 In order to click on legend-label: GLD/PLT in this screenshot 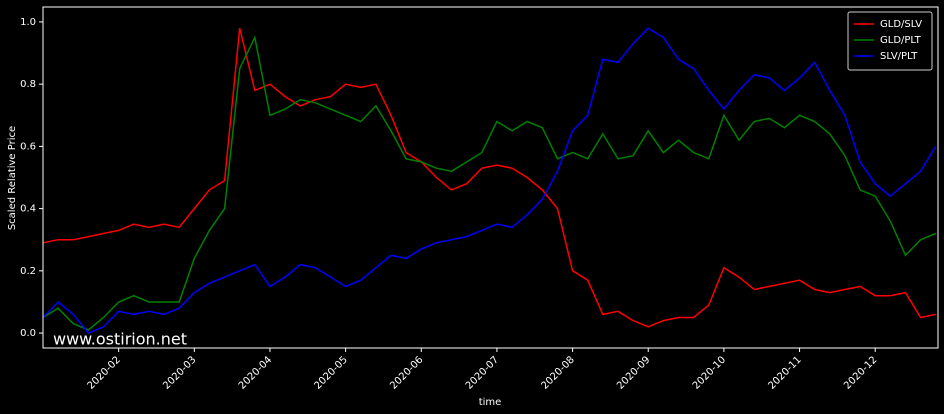, I will do `click(901, 40)`.